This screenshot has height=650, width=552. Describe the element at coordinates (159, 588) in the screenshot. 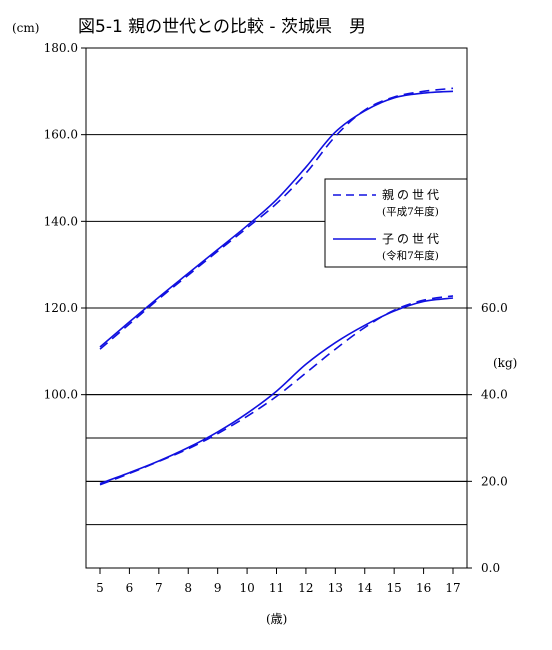

I see `x-tick-label: 7` at that location.